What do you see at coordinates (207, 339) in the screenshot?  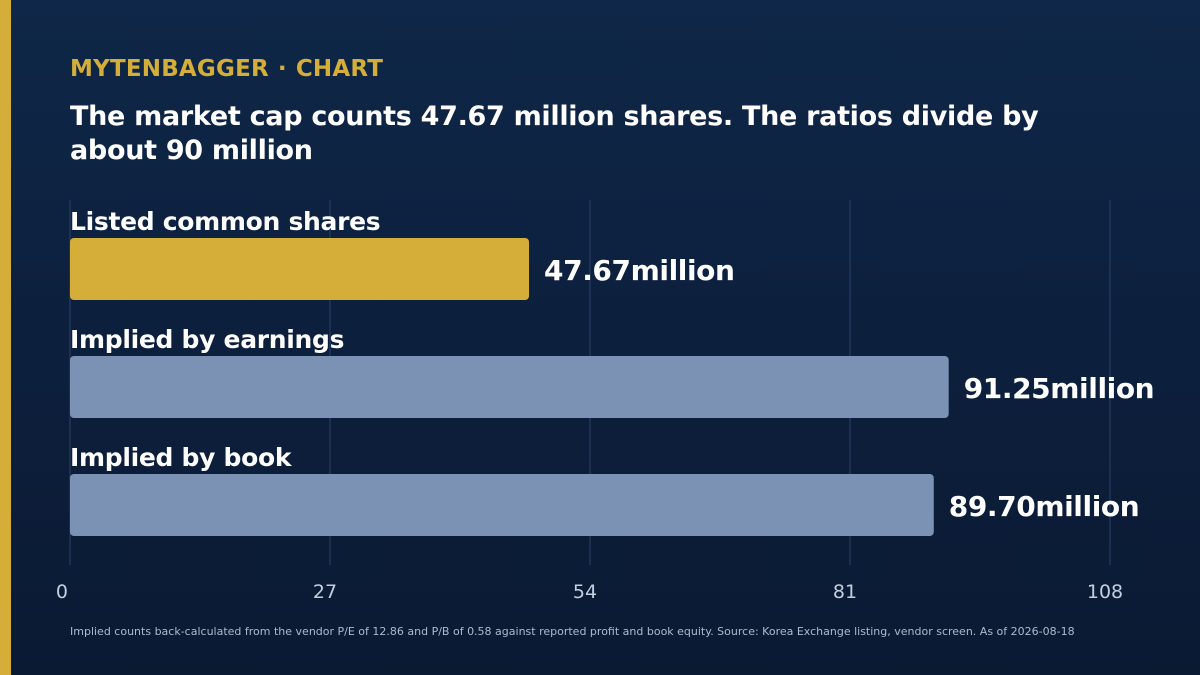 I see `category-label: Implied by earnings` at bounding box center [207, 339].